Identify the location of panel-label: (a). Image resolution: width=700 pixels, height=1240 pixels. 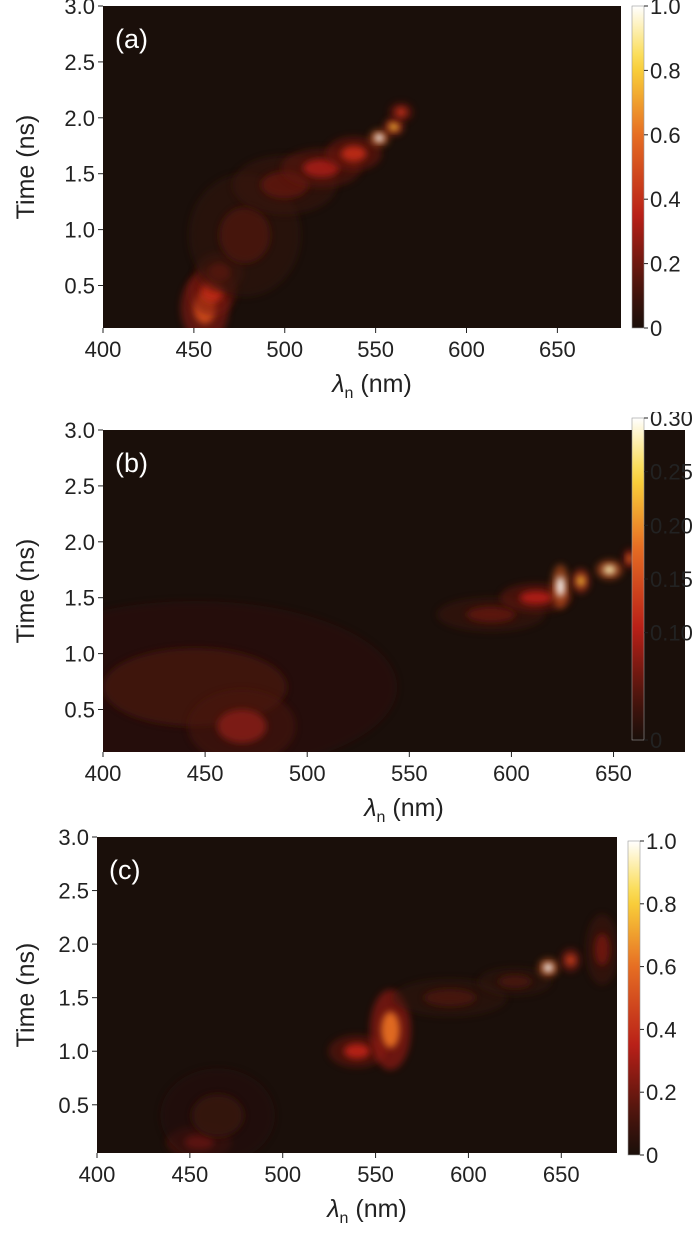
(131, 39).